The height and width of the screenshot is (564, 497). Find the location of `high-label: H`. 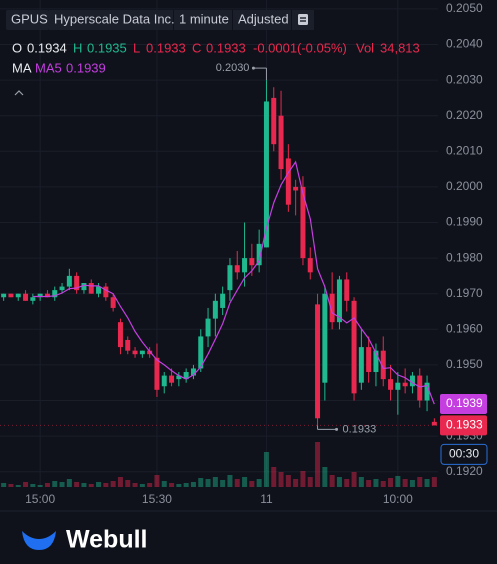

high-label: H is located at coordinates (77, 47).